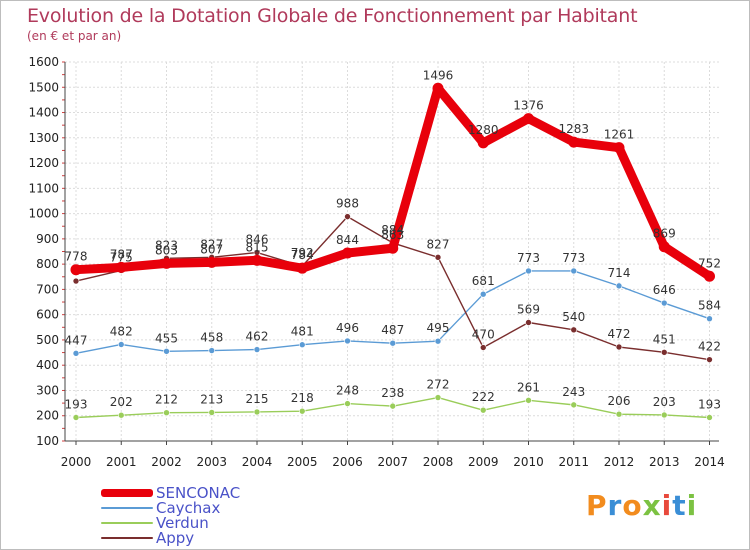 The image size is (750, 550). Describe the element at coordinates (121, 462) in the screenshot. I see `x-tick-label: 2001` at that location.